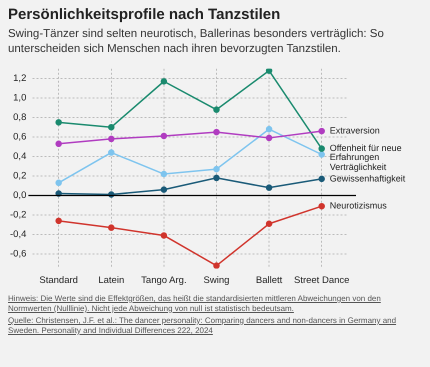  Describe the element at coordinates (19, 117) in the screenshot. I see `y-tick-label: 0,8` at that location.